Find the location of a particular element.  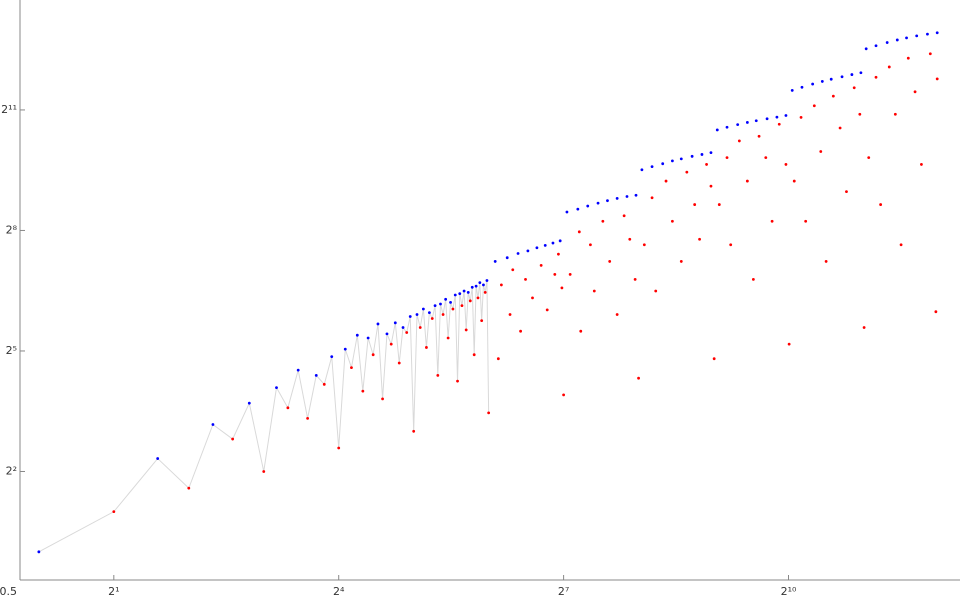

x-tick-label: 2⁷ is located at coordinates (563, 591).